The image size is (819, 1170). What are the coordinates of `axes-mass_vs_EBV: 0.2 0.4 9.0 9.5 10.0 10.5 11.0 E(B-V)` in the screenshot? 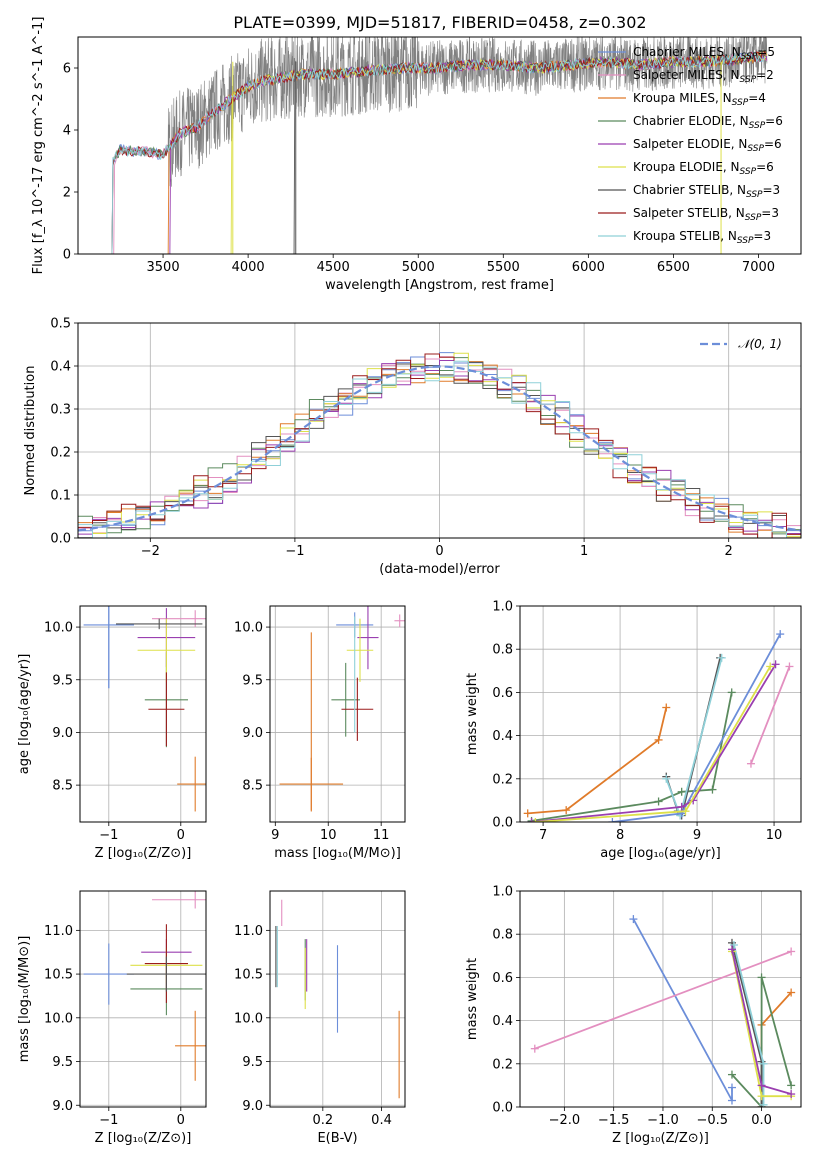 It's located at (320, 1018).